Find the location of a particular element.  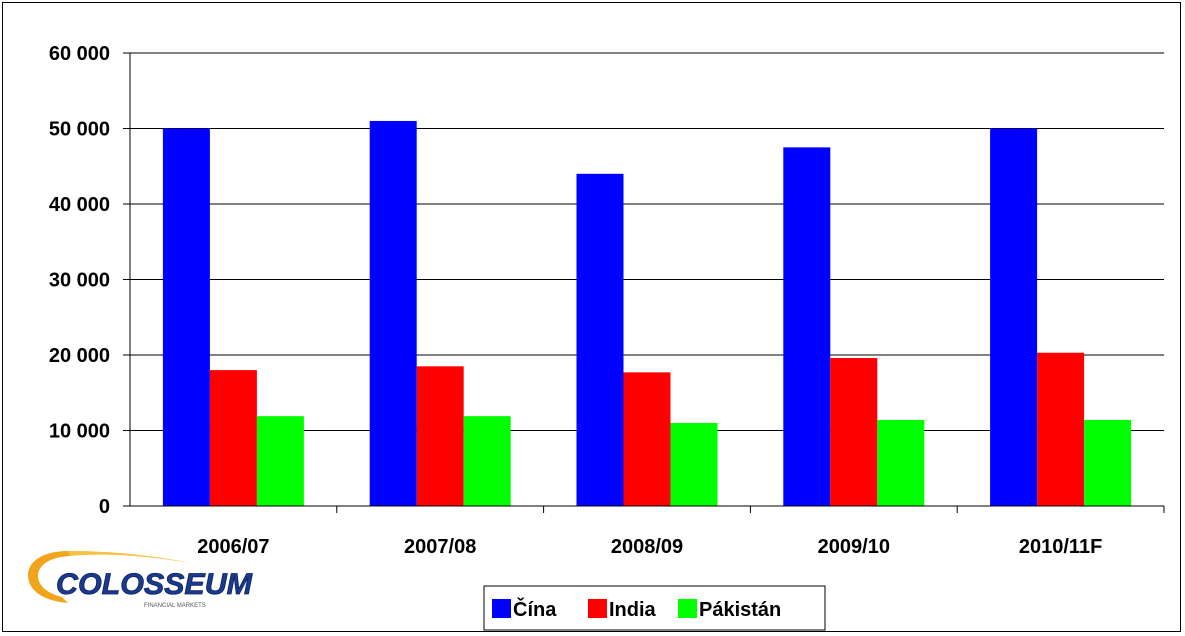

x-tick-label: 2008/09 is located at coordinates (647, 547).